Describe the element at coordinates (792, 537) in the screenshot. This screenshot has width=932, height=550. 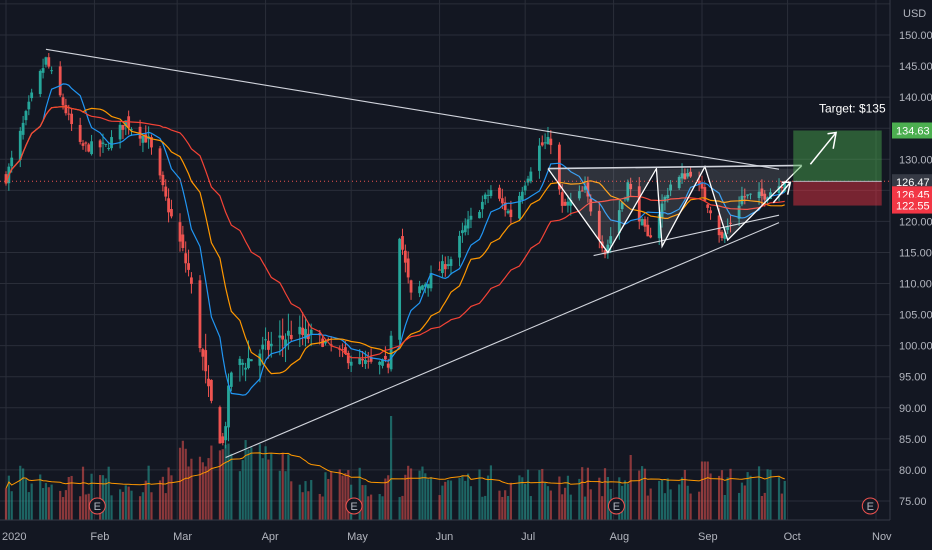
I see `time-tick-label: Oct` at that location.